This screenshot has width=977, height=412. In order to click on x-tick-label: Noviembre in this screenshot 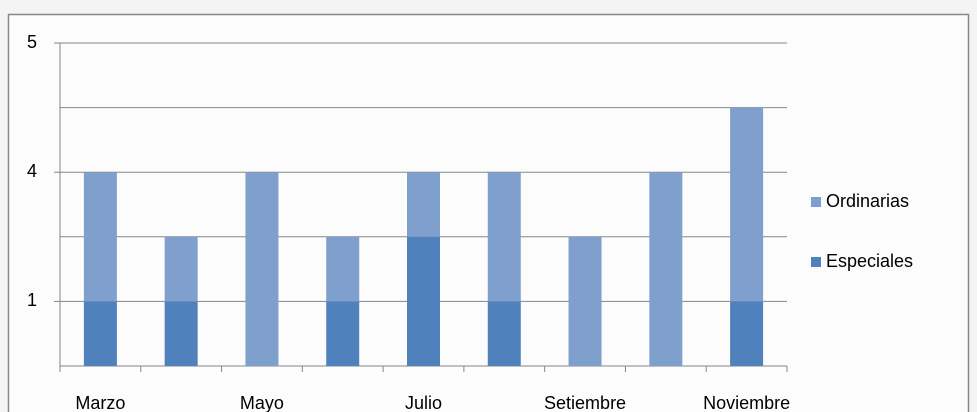, I will do `click(746, 402)`.